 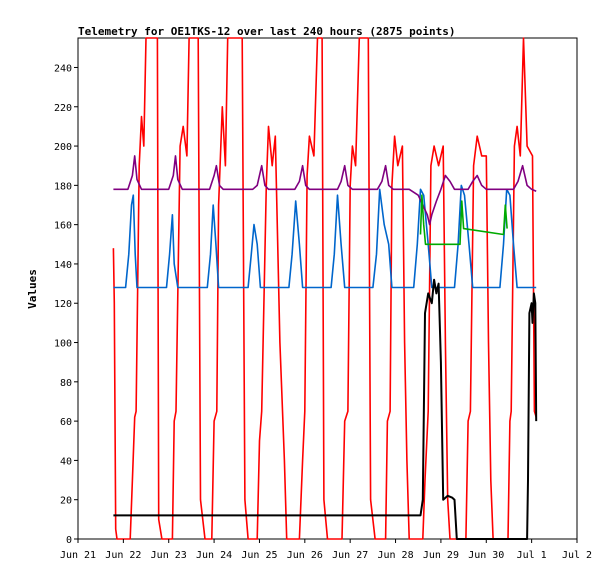 I want to click on x-tick-label: Jun 26, so click(x=305, y=555).